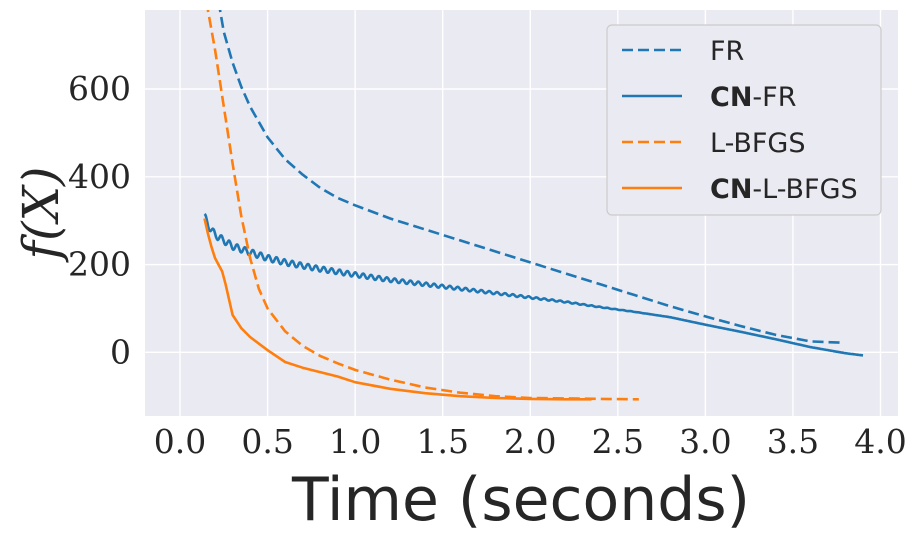 The width and height of the screenshot is (913, 543). What do you see at coordinates (180, 441) in the screenshot?
I see `x-tick-label: 0.0` at bounding box center [180, 441].